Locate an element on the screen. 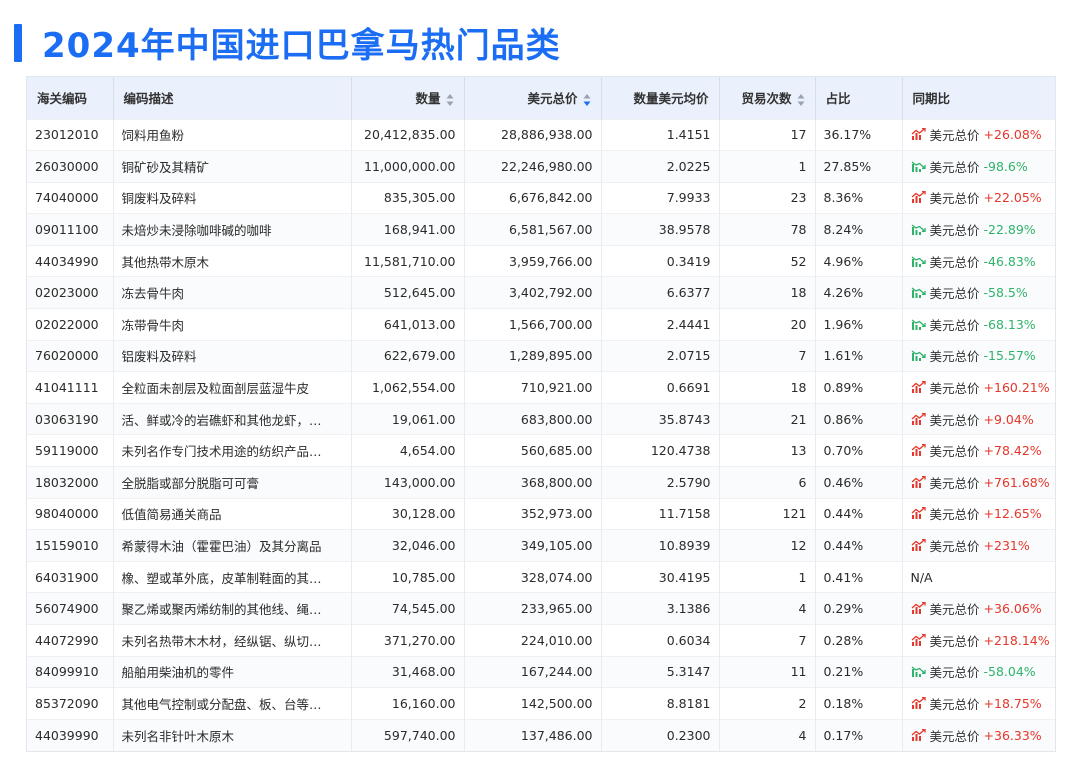 The height and width of the screenshot is (760, 1080). yoy-value: +36.33% is located at coordinates (1012, 735).